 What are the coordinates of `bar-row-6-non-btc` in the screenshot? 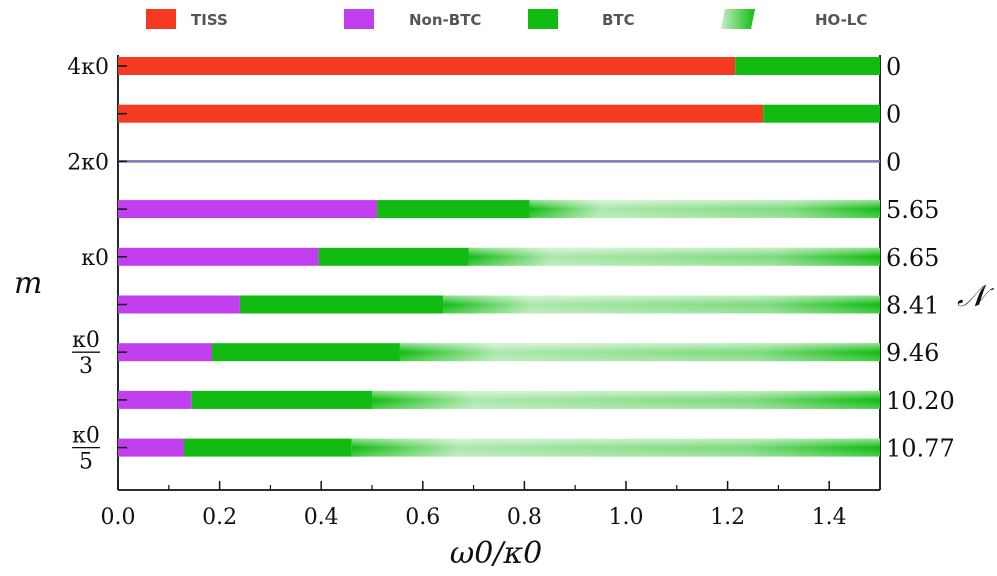 It's located at (165, 352).